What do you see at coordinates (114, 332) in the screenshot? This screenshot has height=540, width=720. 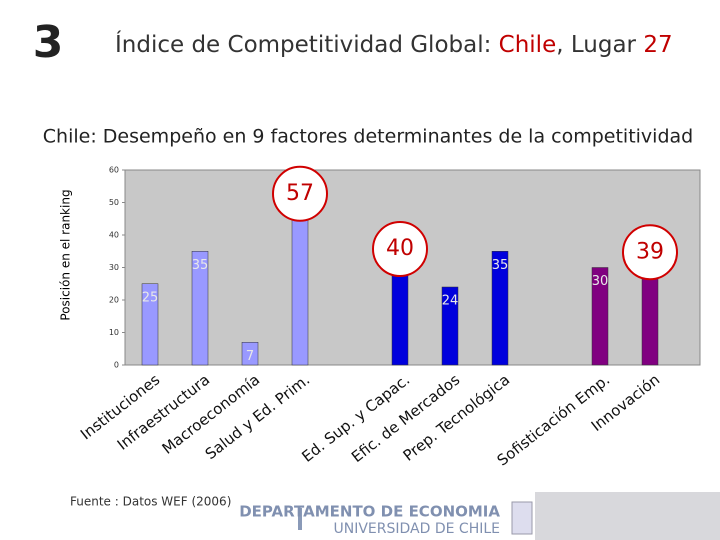 I see `y-tick-label: 10` at bounding box center [114, 332].